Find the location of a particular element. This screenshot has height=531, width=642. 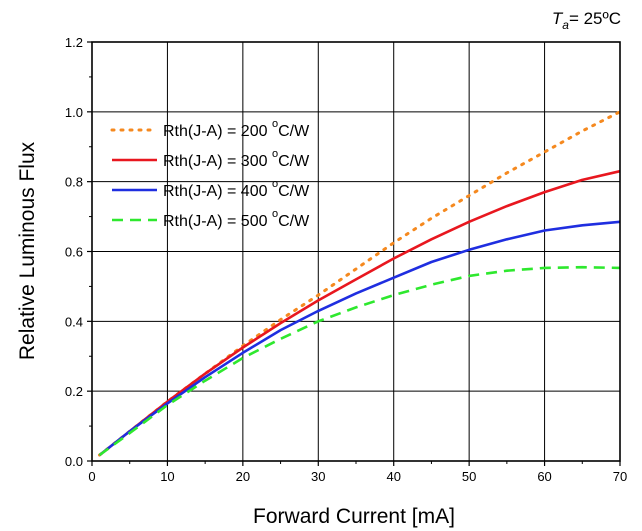

legend-label-3: Rth(J-A) = 400 oC/W is located at coordinates (236, 189).